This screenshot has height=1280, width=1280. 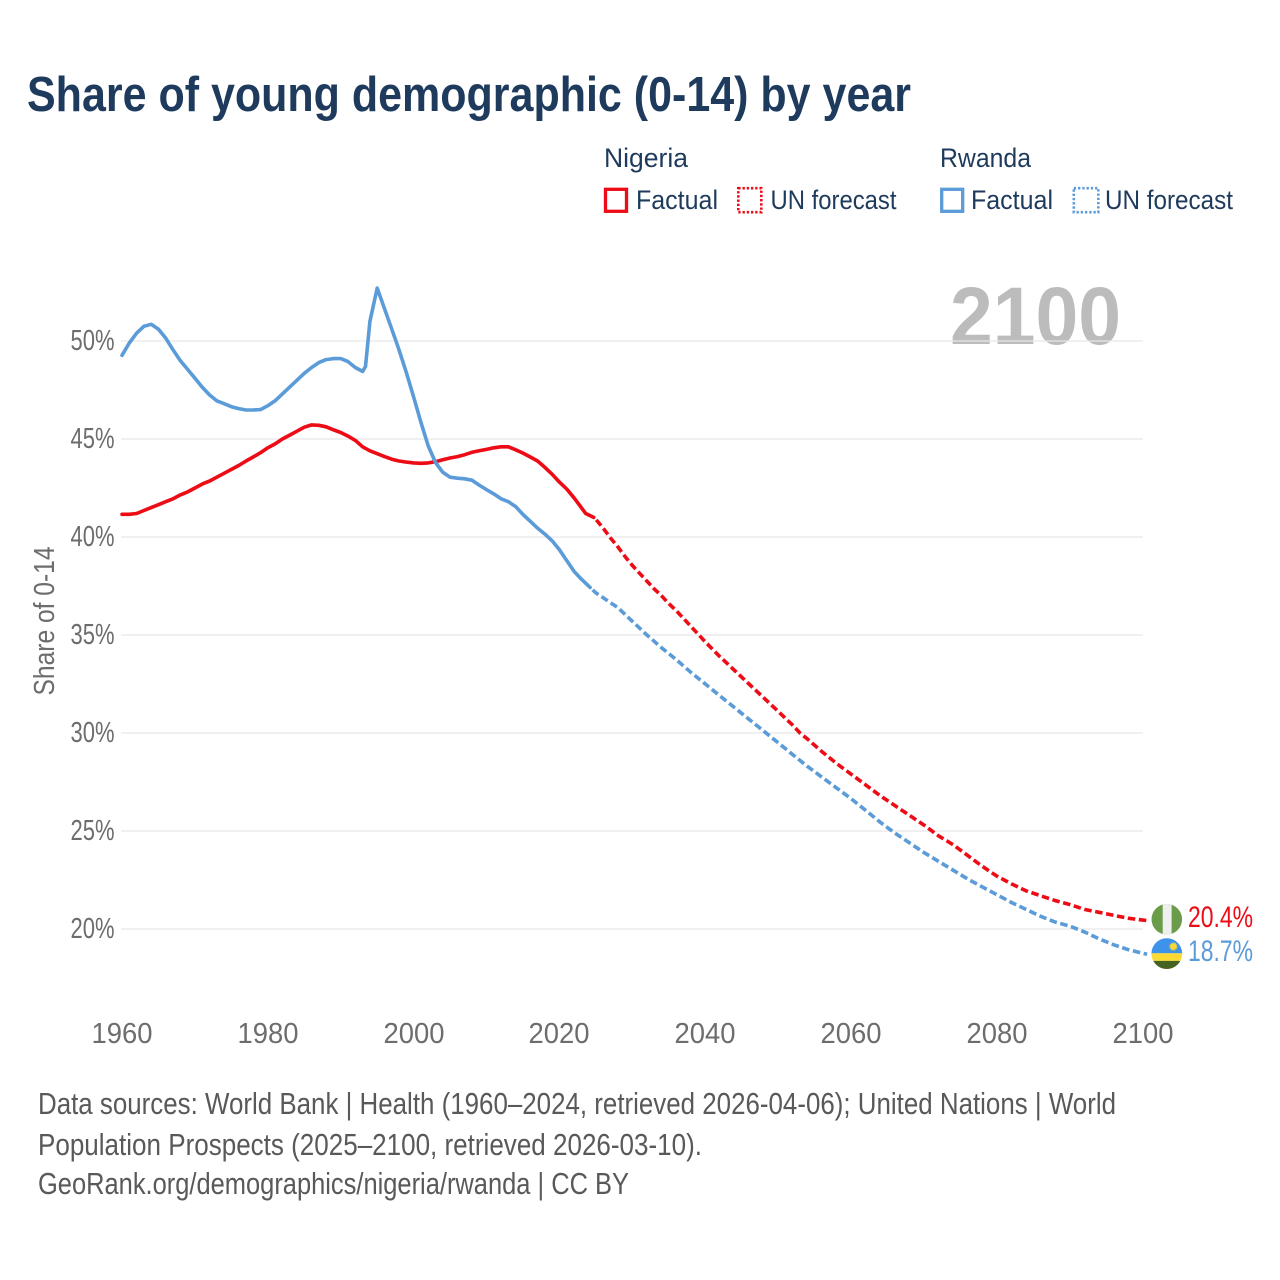 What do you see at coordinates (93, 733) in the screenshot?
I see `svg-text: 30%` at bounding box center [93, 733].